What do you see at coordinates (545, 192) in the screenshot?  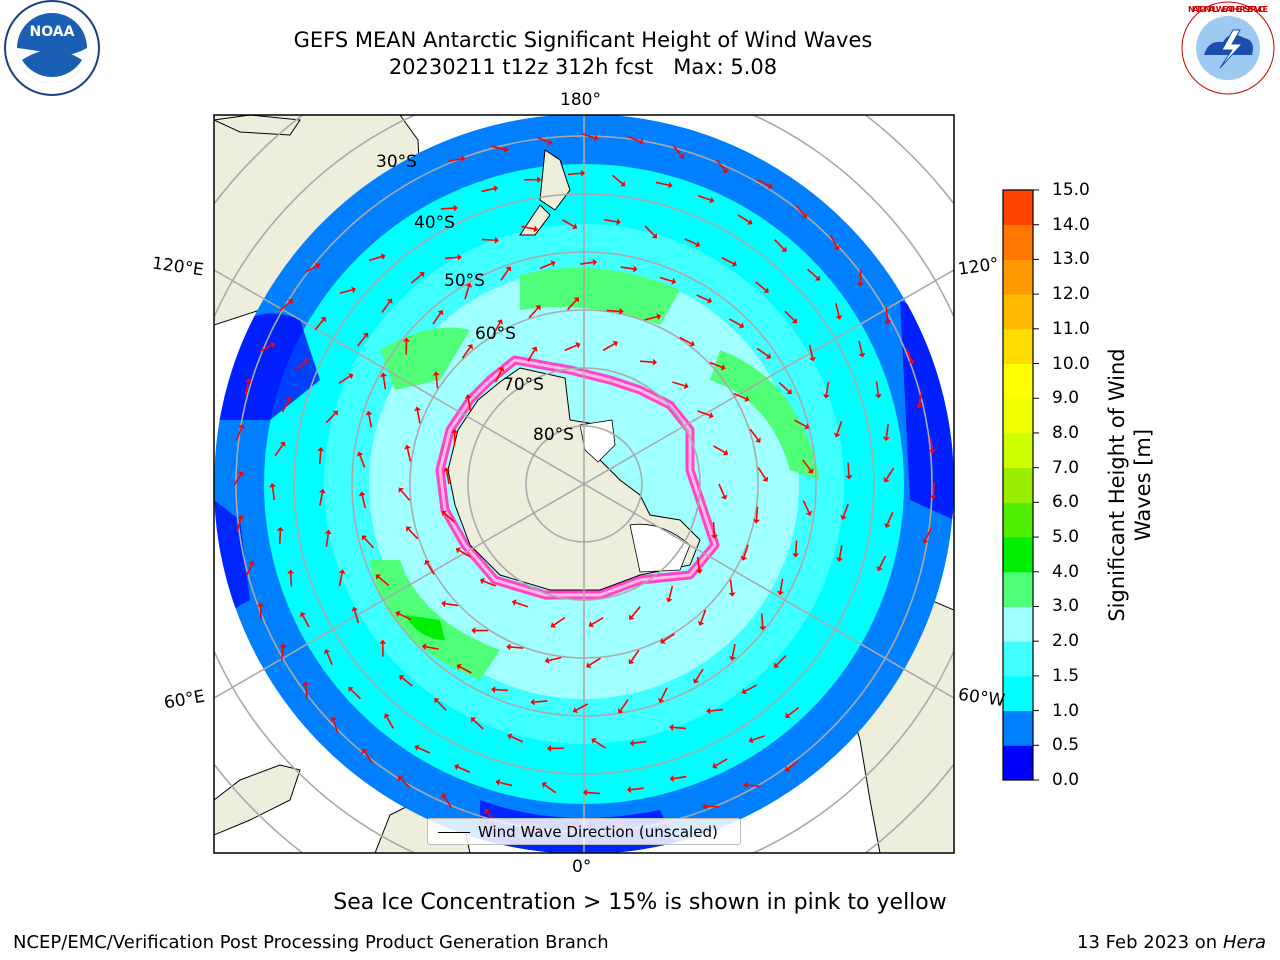 I see `new-zealand-land` at bounding box center [545, 192].